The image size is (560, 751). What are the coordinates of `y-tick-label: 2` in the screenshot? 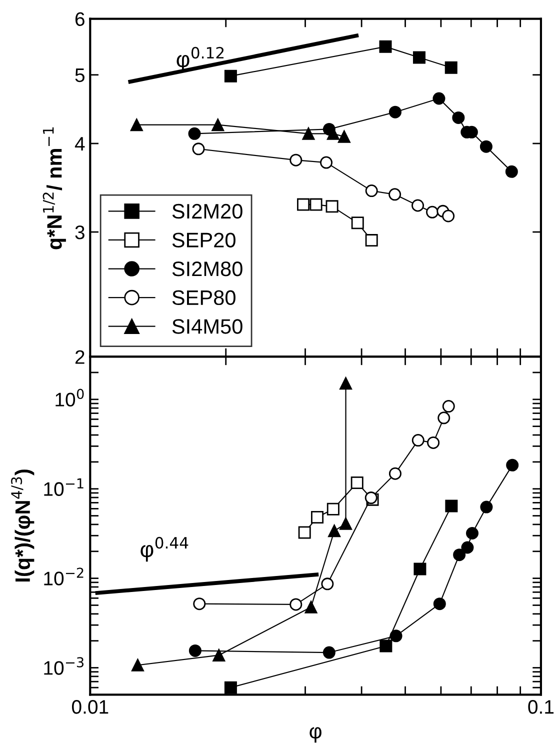 It's located at (79, 357).